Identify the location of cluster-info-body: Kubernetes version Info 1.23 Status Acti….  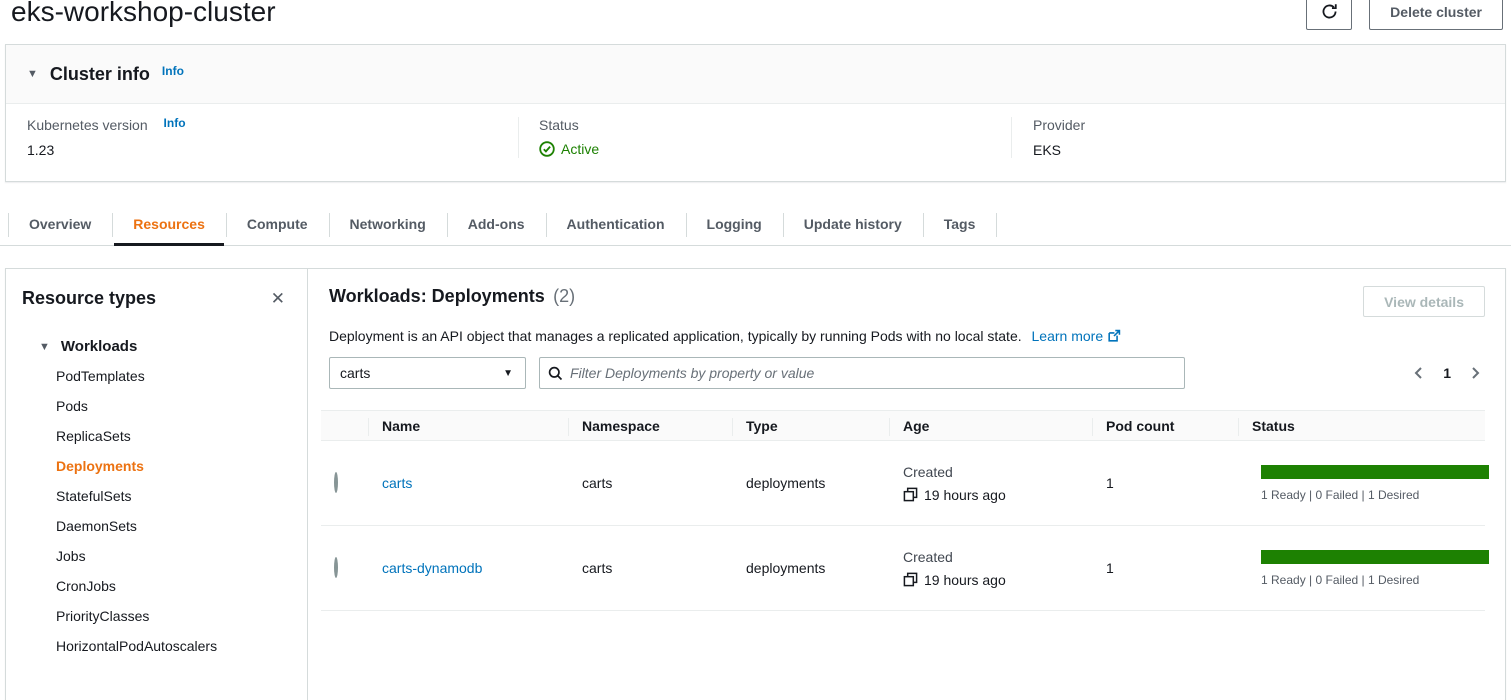
(755, 142).